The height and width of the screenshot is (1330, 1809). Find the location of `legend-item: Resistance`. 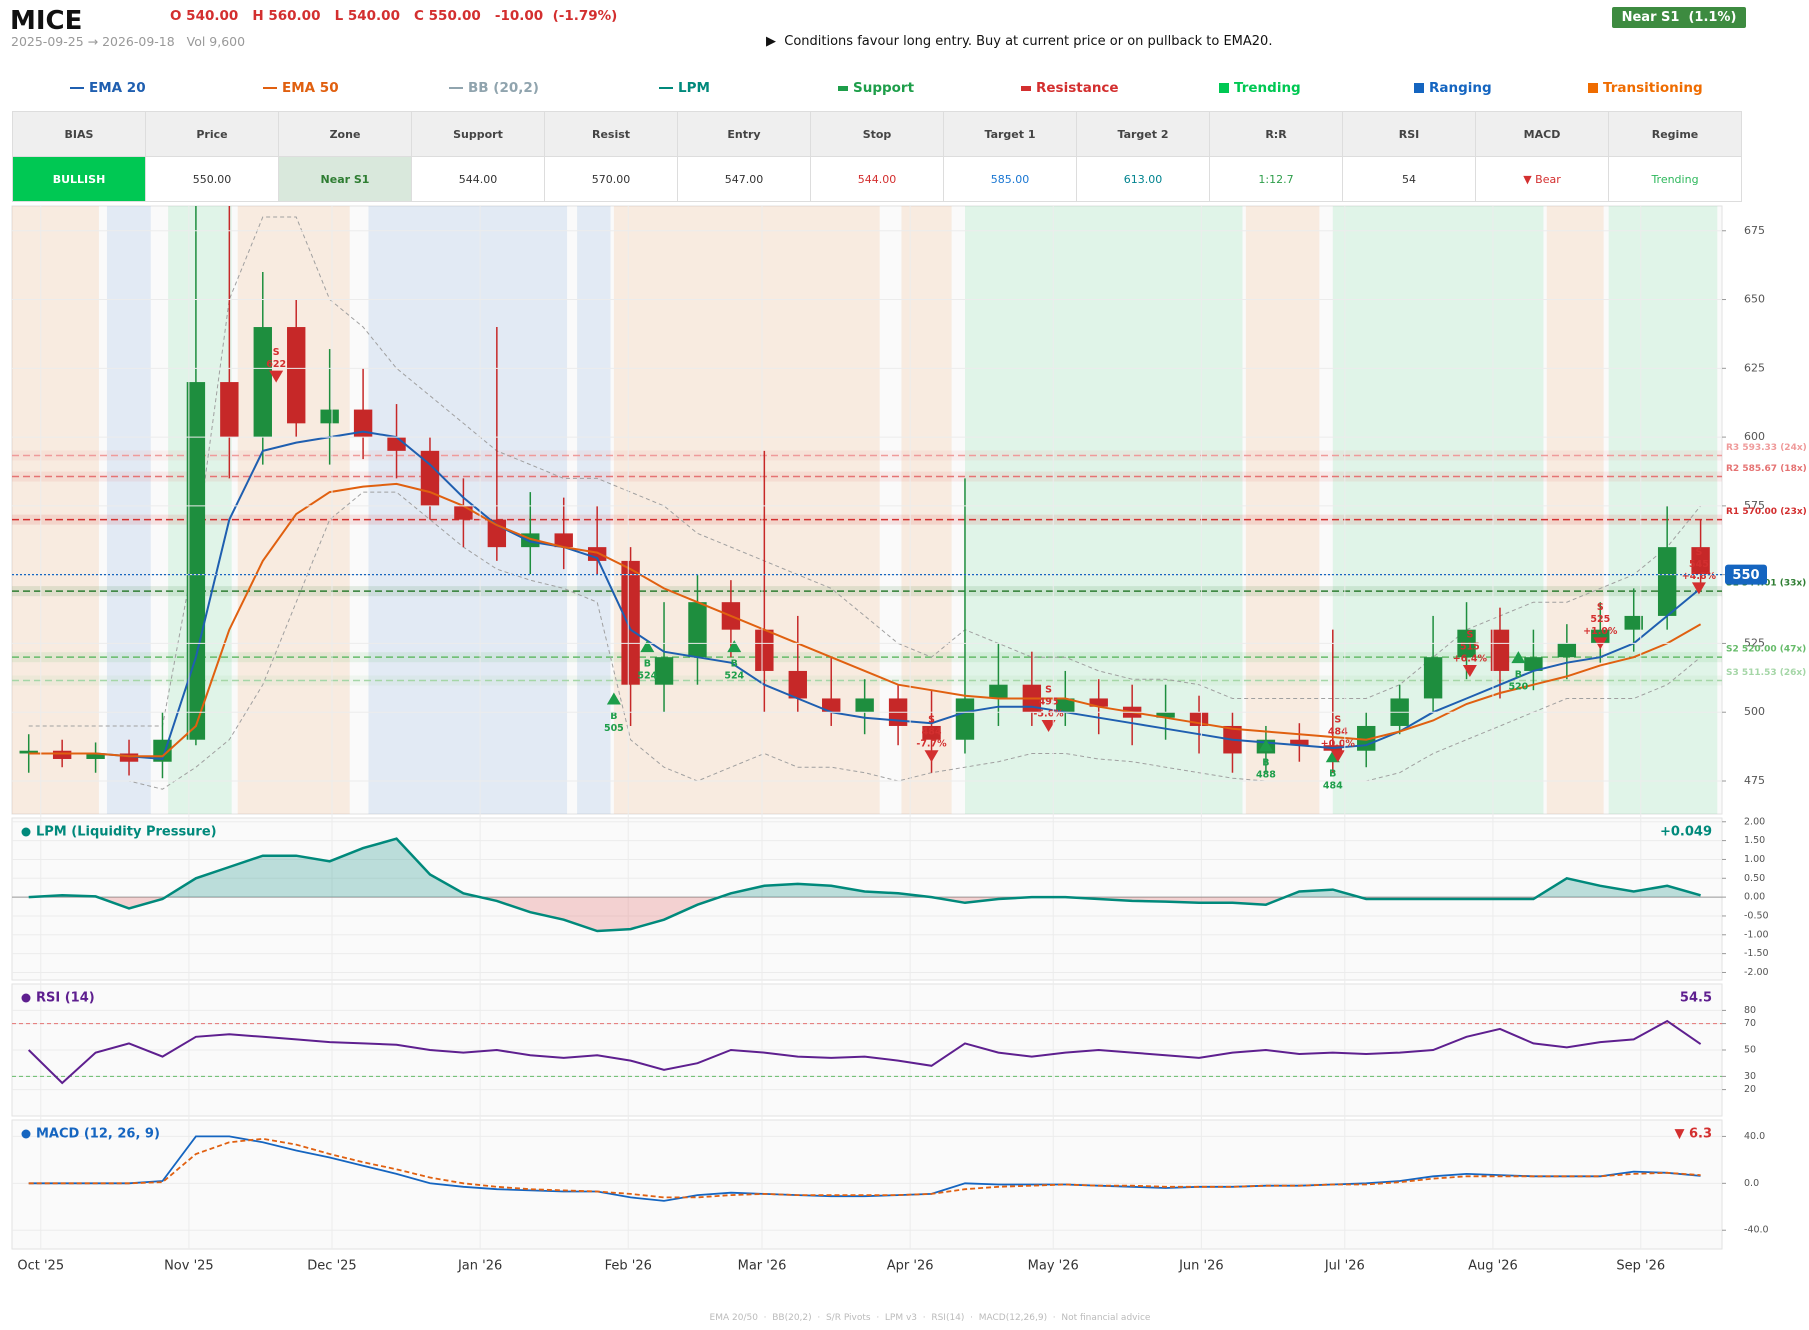

legend-item: Resistance is located at coordinates (1070, 88).